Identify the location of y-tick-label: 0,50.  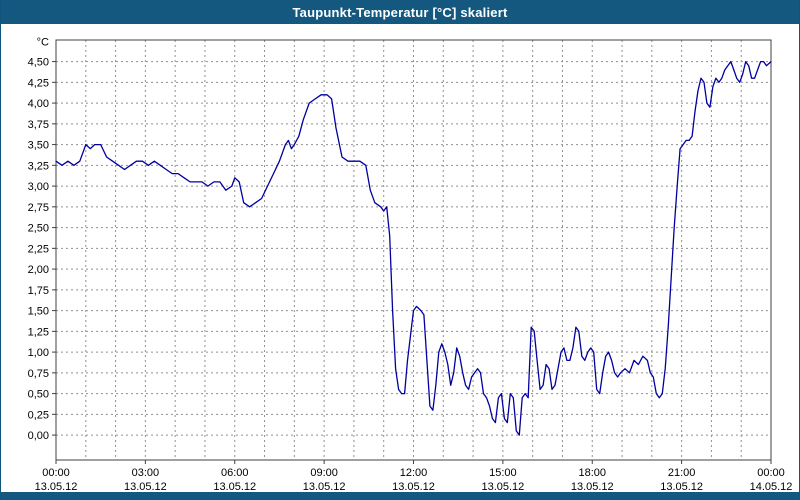
(38, 395).